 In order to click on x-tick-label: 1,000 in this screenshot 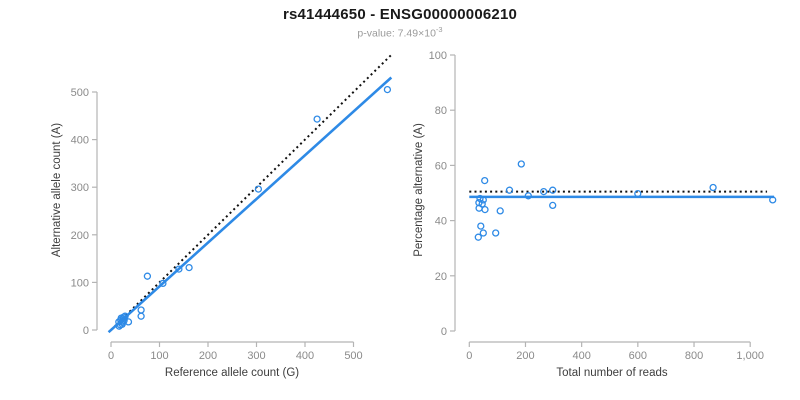, I will do `click(750, 356)`.